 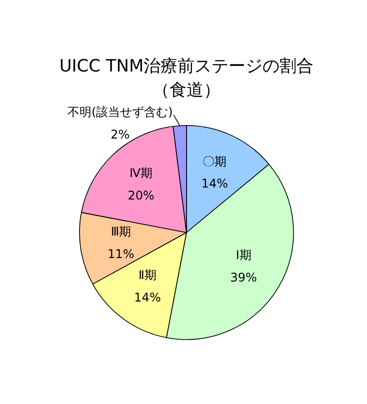 What do you see at coordinates (214, 161) in the screenshot?
I see `slice-label: 〇期` at bounding box center [214, 161].